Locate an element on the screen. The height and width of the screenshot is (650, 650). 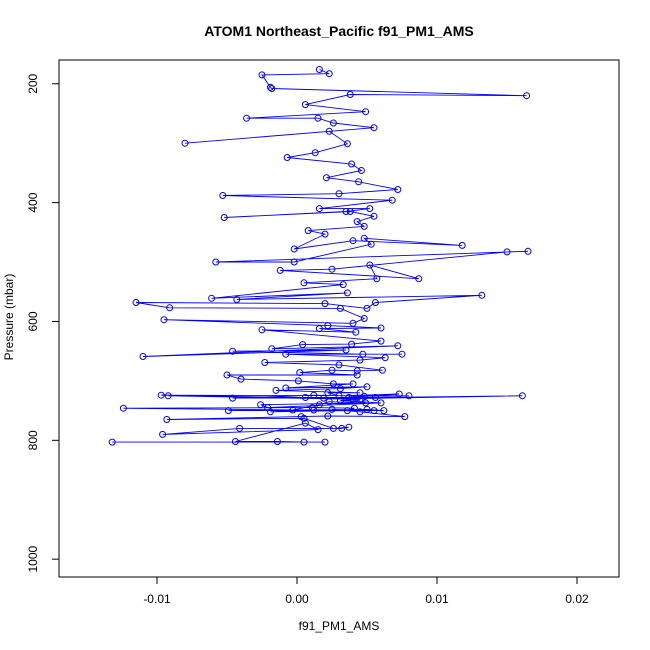
y-tick-label: 200 is located at coordinates (33, 83).